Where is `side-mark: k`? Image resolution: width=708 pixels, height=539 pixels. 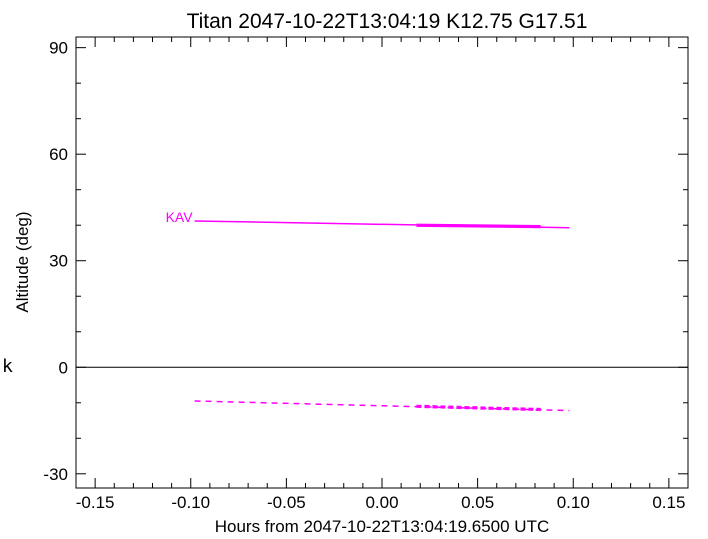 side-mark: k is located at coordinates (7, 366).